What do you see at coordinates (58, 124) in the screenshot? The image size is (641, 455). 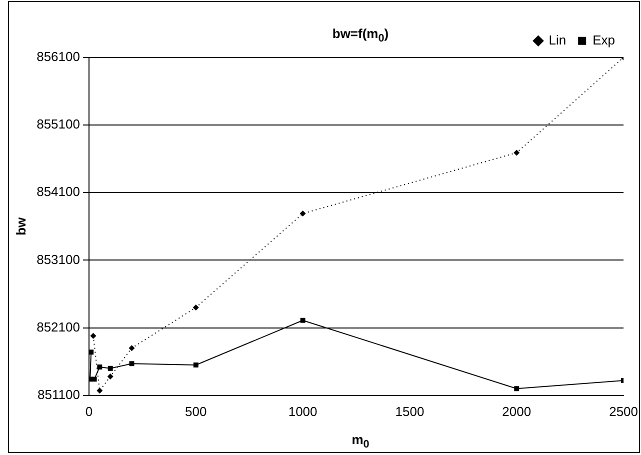 I see `y-tick-label: 855100` at bounding box center [58, 124].